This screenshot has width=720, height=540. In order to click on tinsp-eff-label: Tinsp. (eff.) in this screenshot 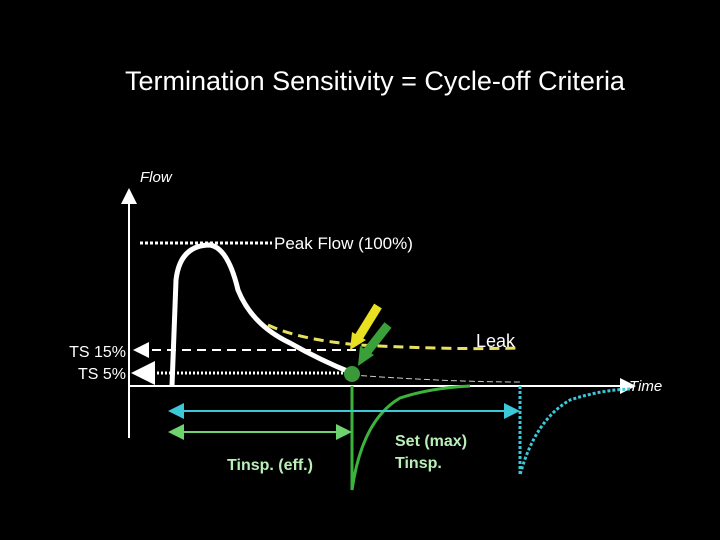, I will do `click(270, 465)`.